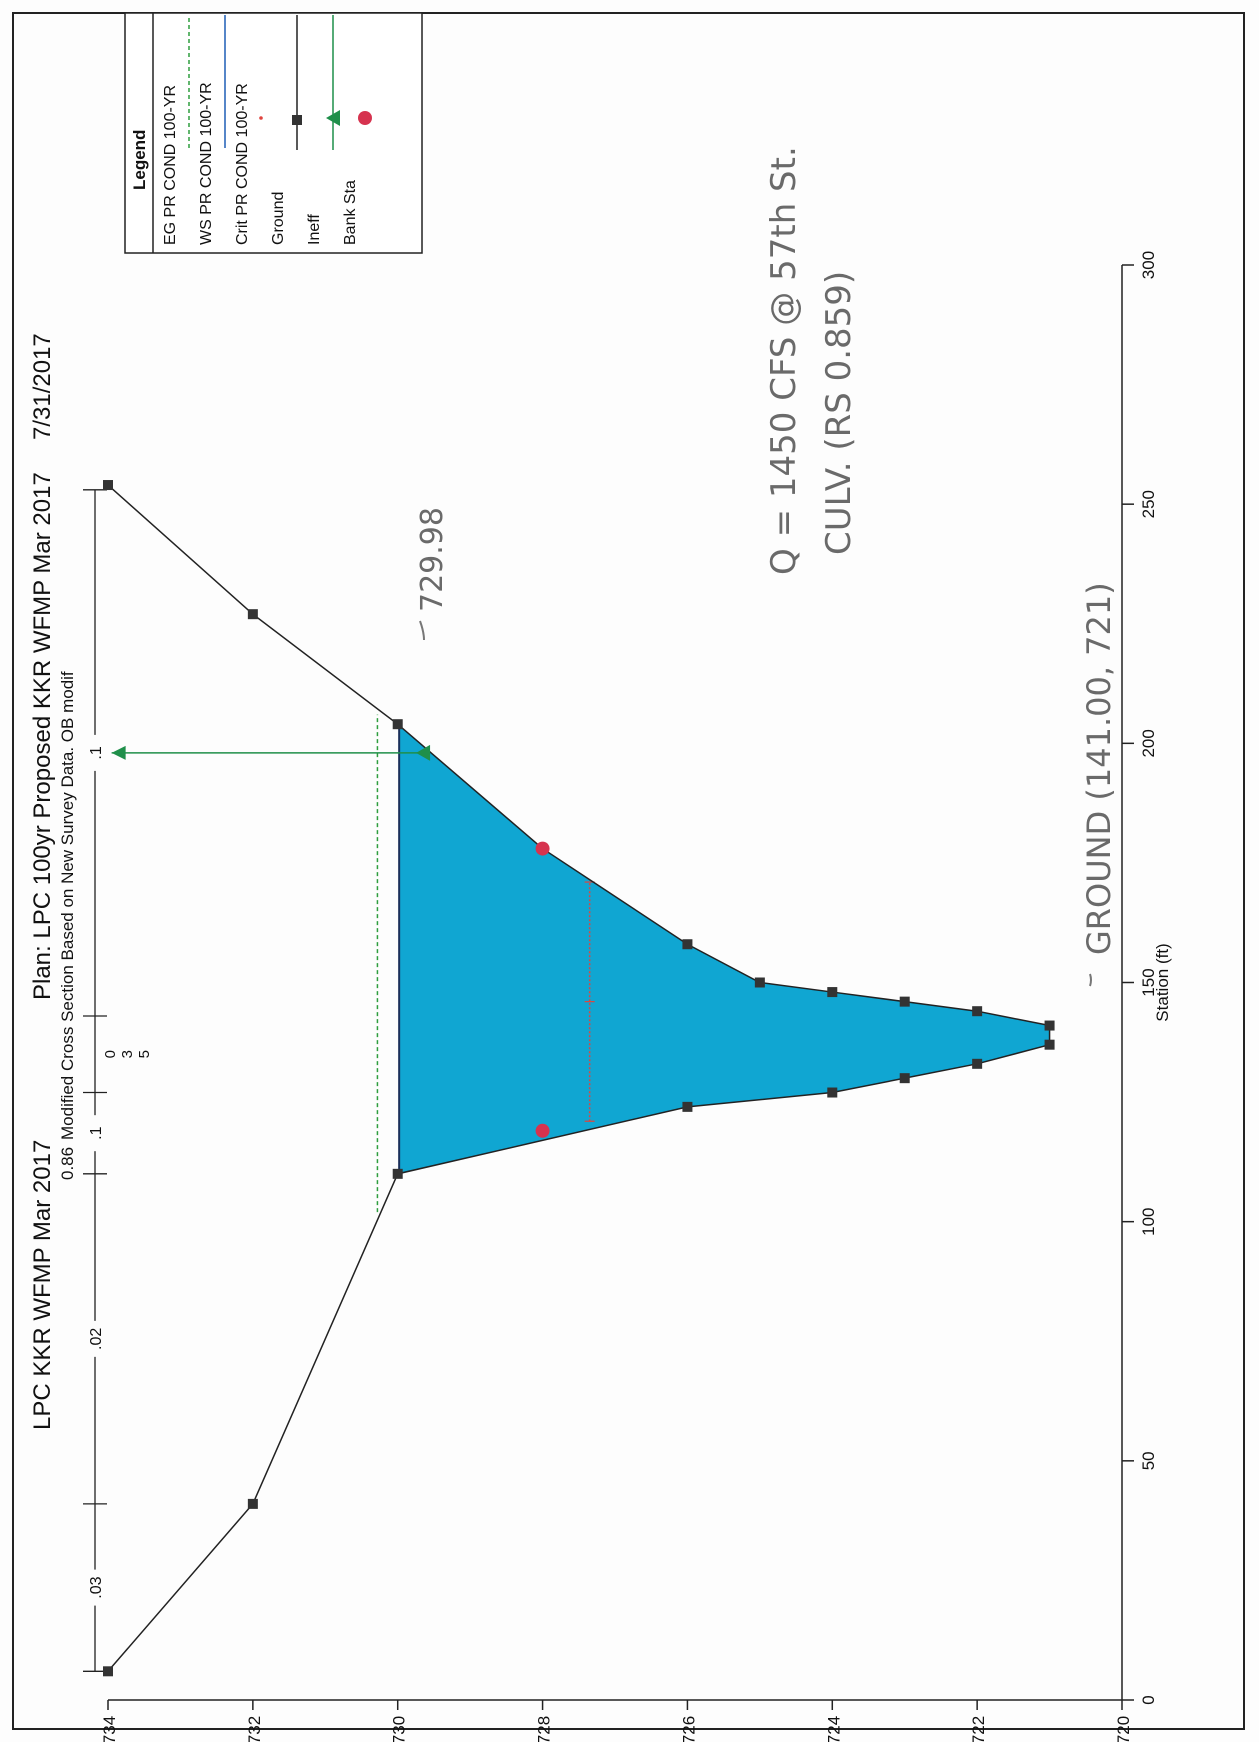 The image size is (1259, 1742). What do you see at coordinates (839, 413) in the screenshot?
I see `flow-note-line2: CULV. (RS 0.859)` at bounding box center [839, 413].